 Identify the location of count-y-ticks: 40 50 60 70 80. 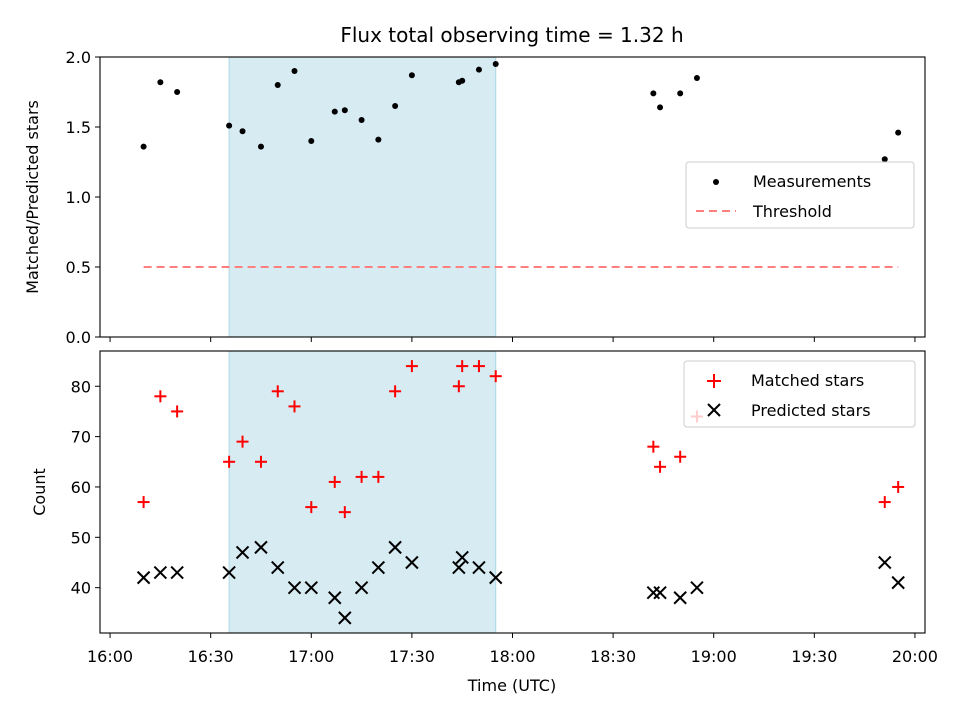
(85, 487).